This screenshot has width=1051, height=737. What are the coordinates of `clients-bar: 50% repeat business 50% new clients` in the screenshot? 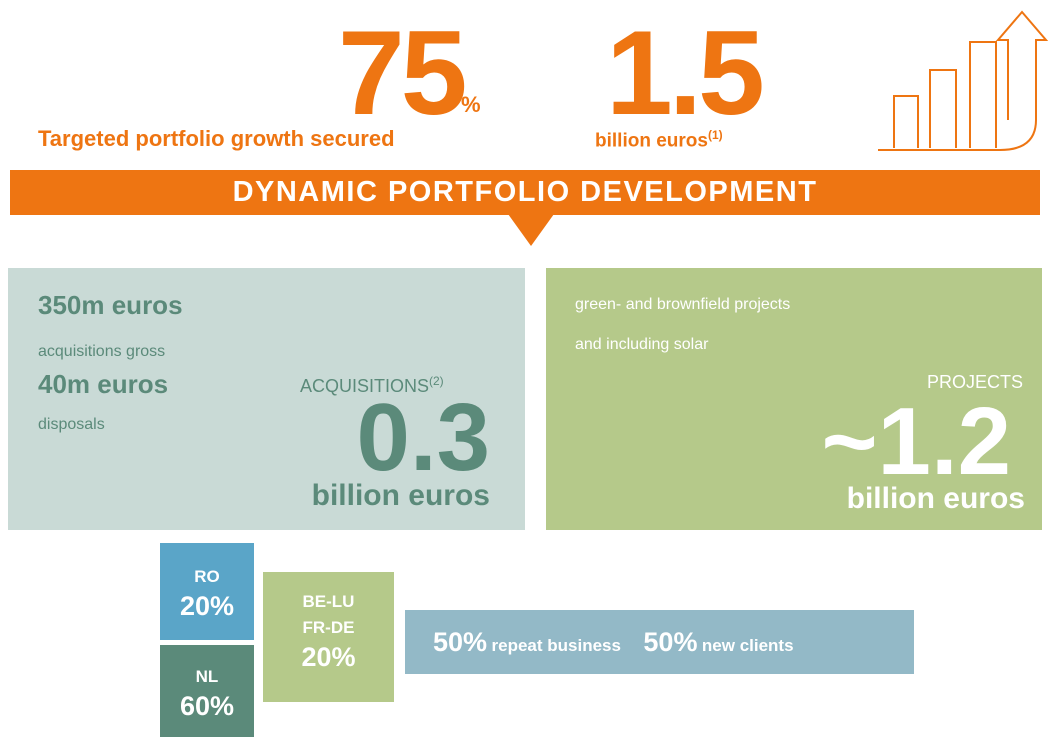 It's located at (659, 642).